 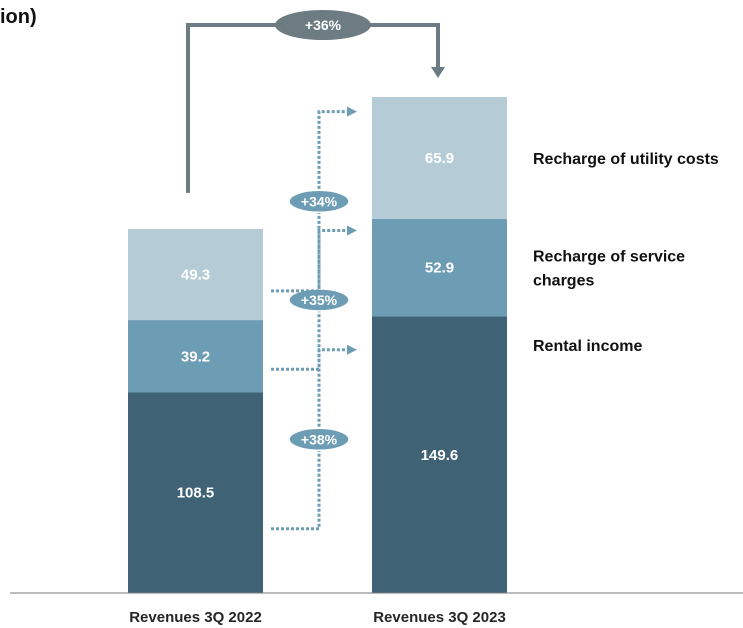 What do you see at coordinates (626, 159) in the screenshot?
I see `legend-label: Recharge of utility costs` at bounding box center [626, 159].